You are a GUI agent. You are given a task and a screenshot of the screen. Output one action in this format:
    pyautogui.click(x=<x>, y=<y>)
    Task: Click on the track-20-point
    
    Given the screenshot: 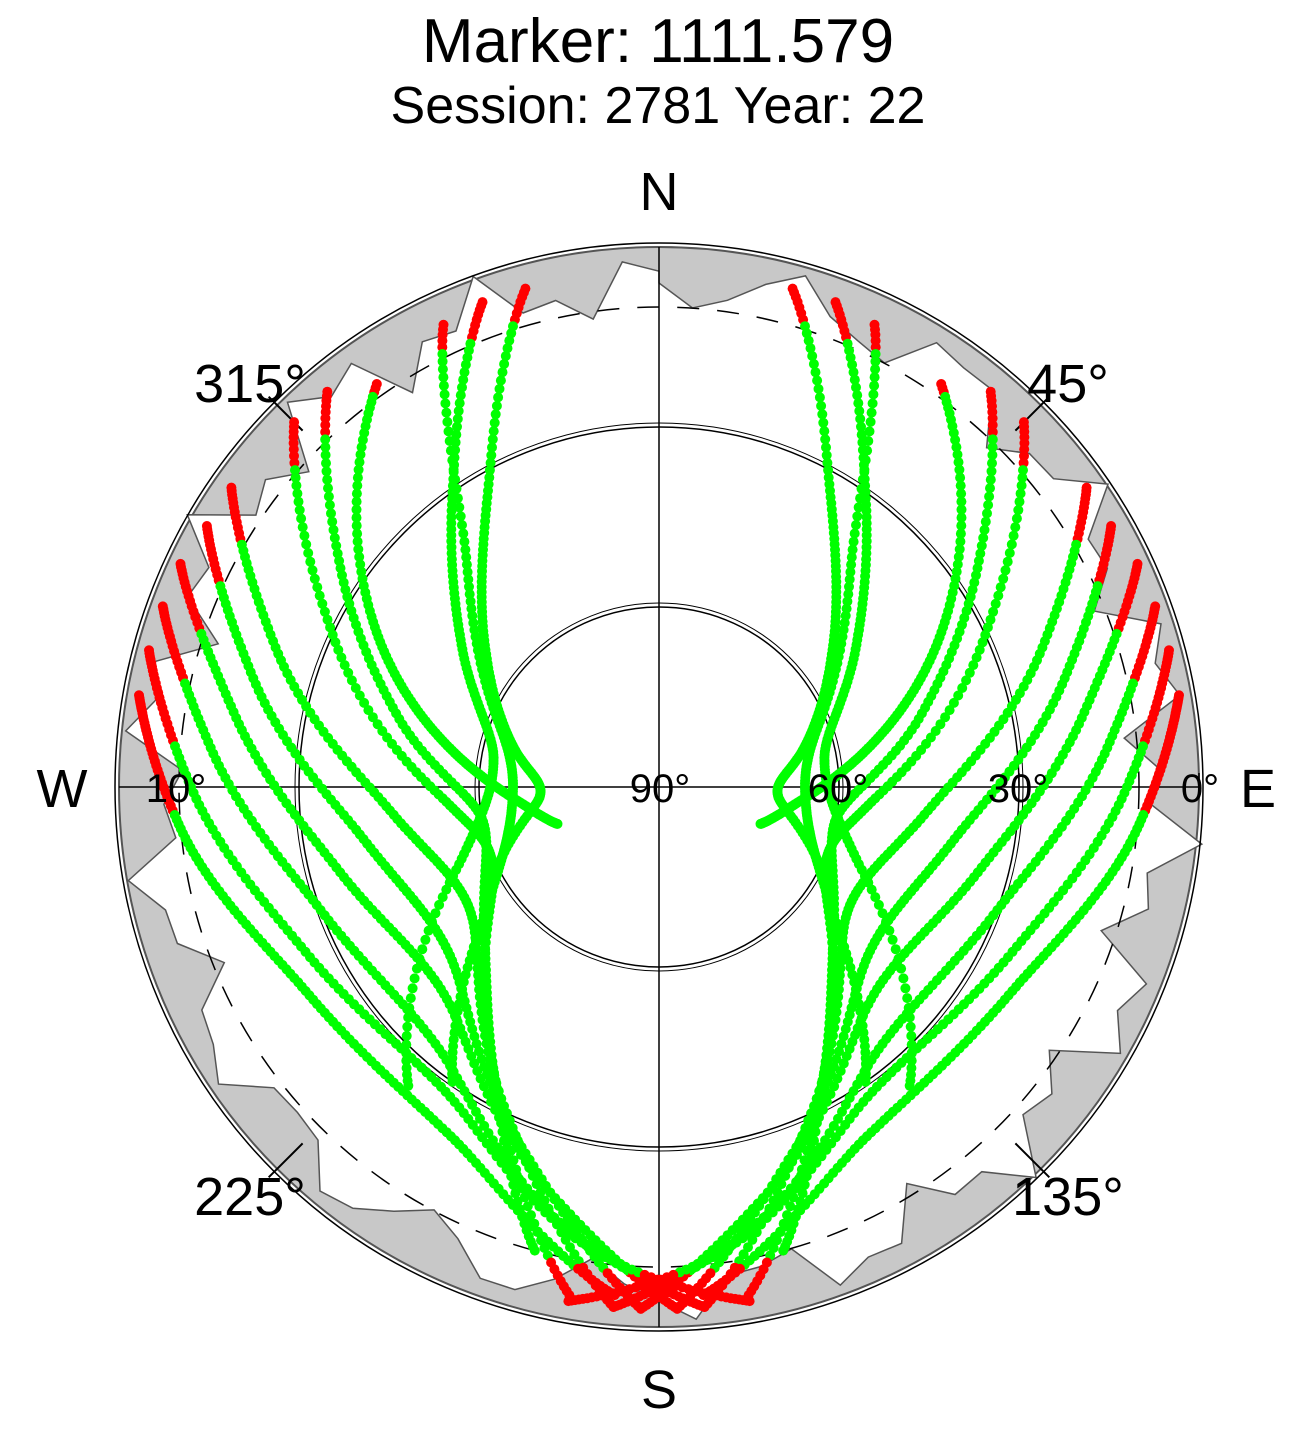 What is the action you would take?
    pyautogui.click(x=704, y=1307)
    